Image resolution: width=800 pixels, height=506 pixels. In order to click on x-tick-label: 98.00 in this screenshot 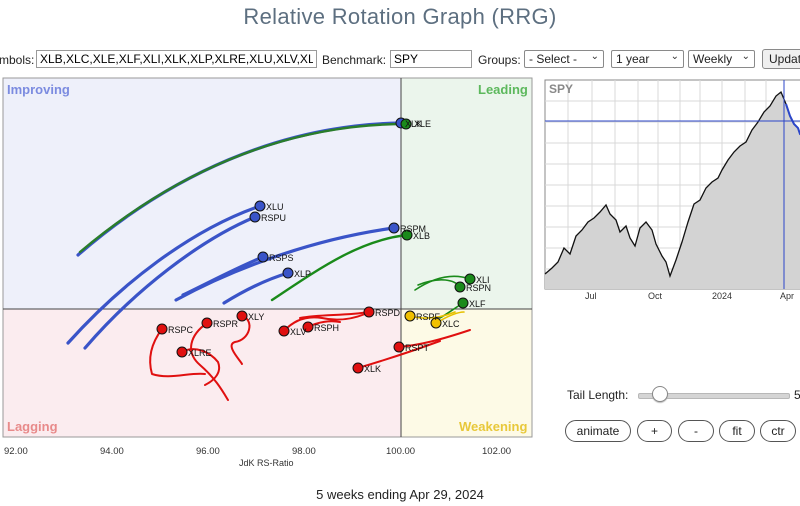, I will do `click(304, 451)`.